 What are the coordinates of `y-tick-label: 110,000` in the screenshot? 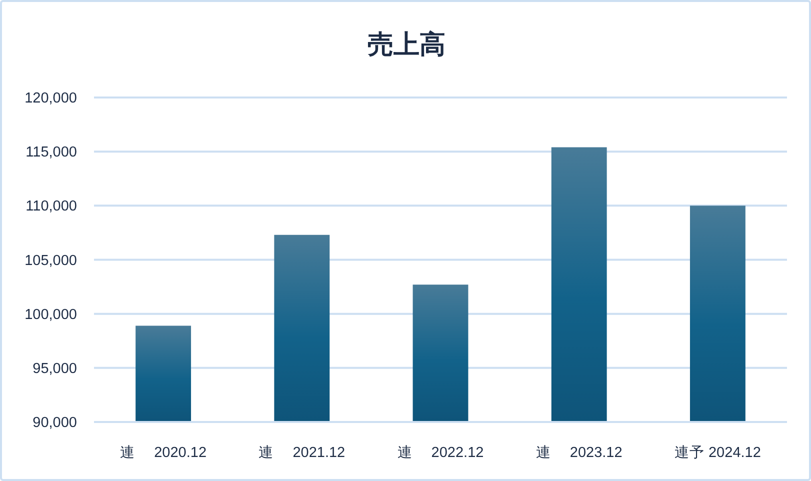 It's located at (51, 206).